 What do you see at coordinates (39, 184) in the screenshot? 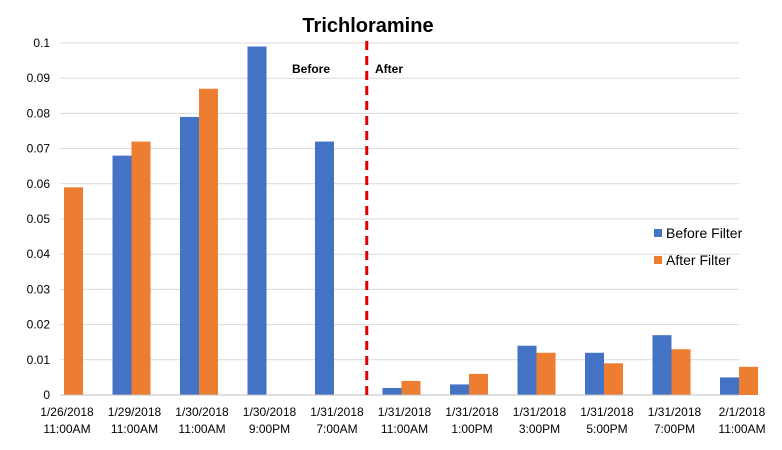
I see `y-tick-label: 0.06` at bounding box center [39, 184].